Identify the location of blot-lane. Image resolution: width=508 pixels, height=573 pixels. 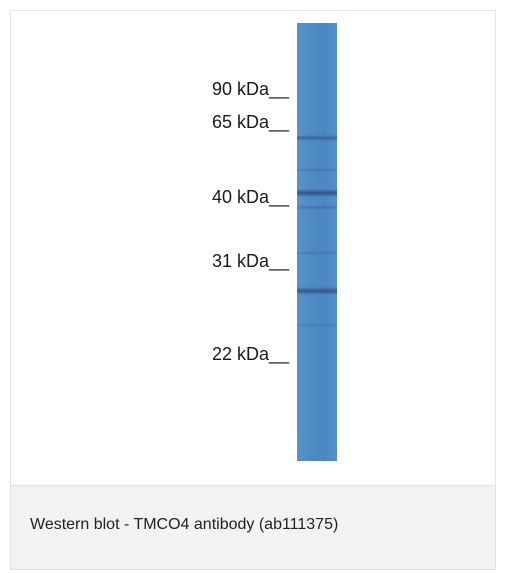
(317, 242).